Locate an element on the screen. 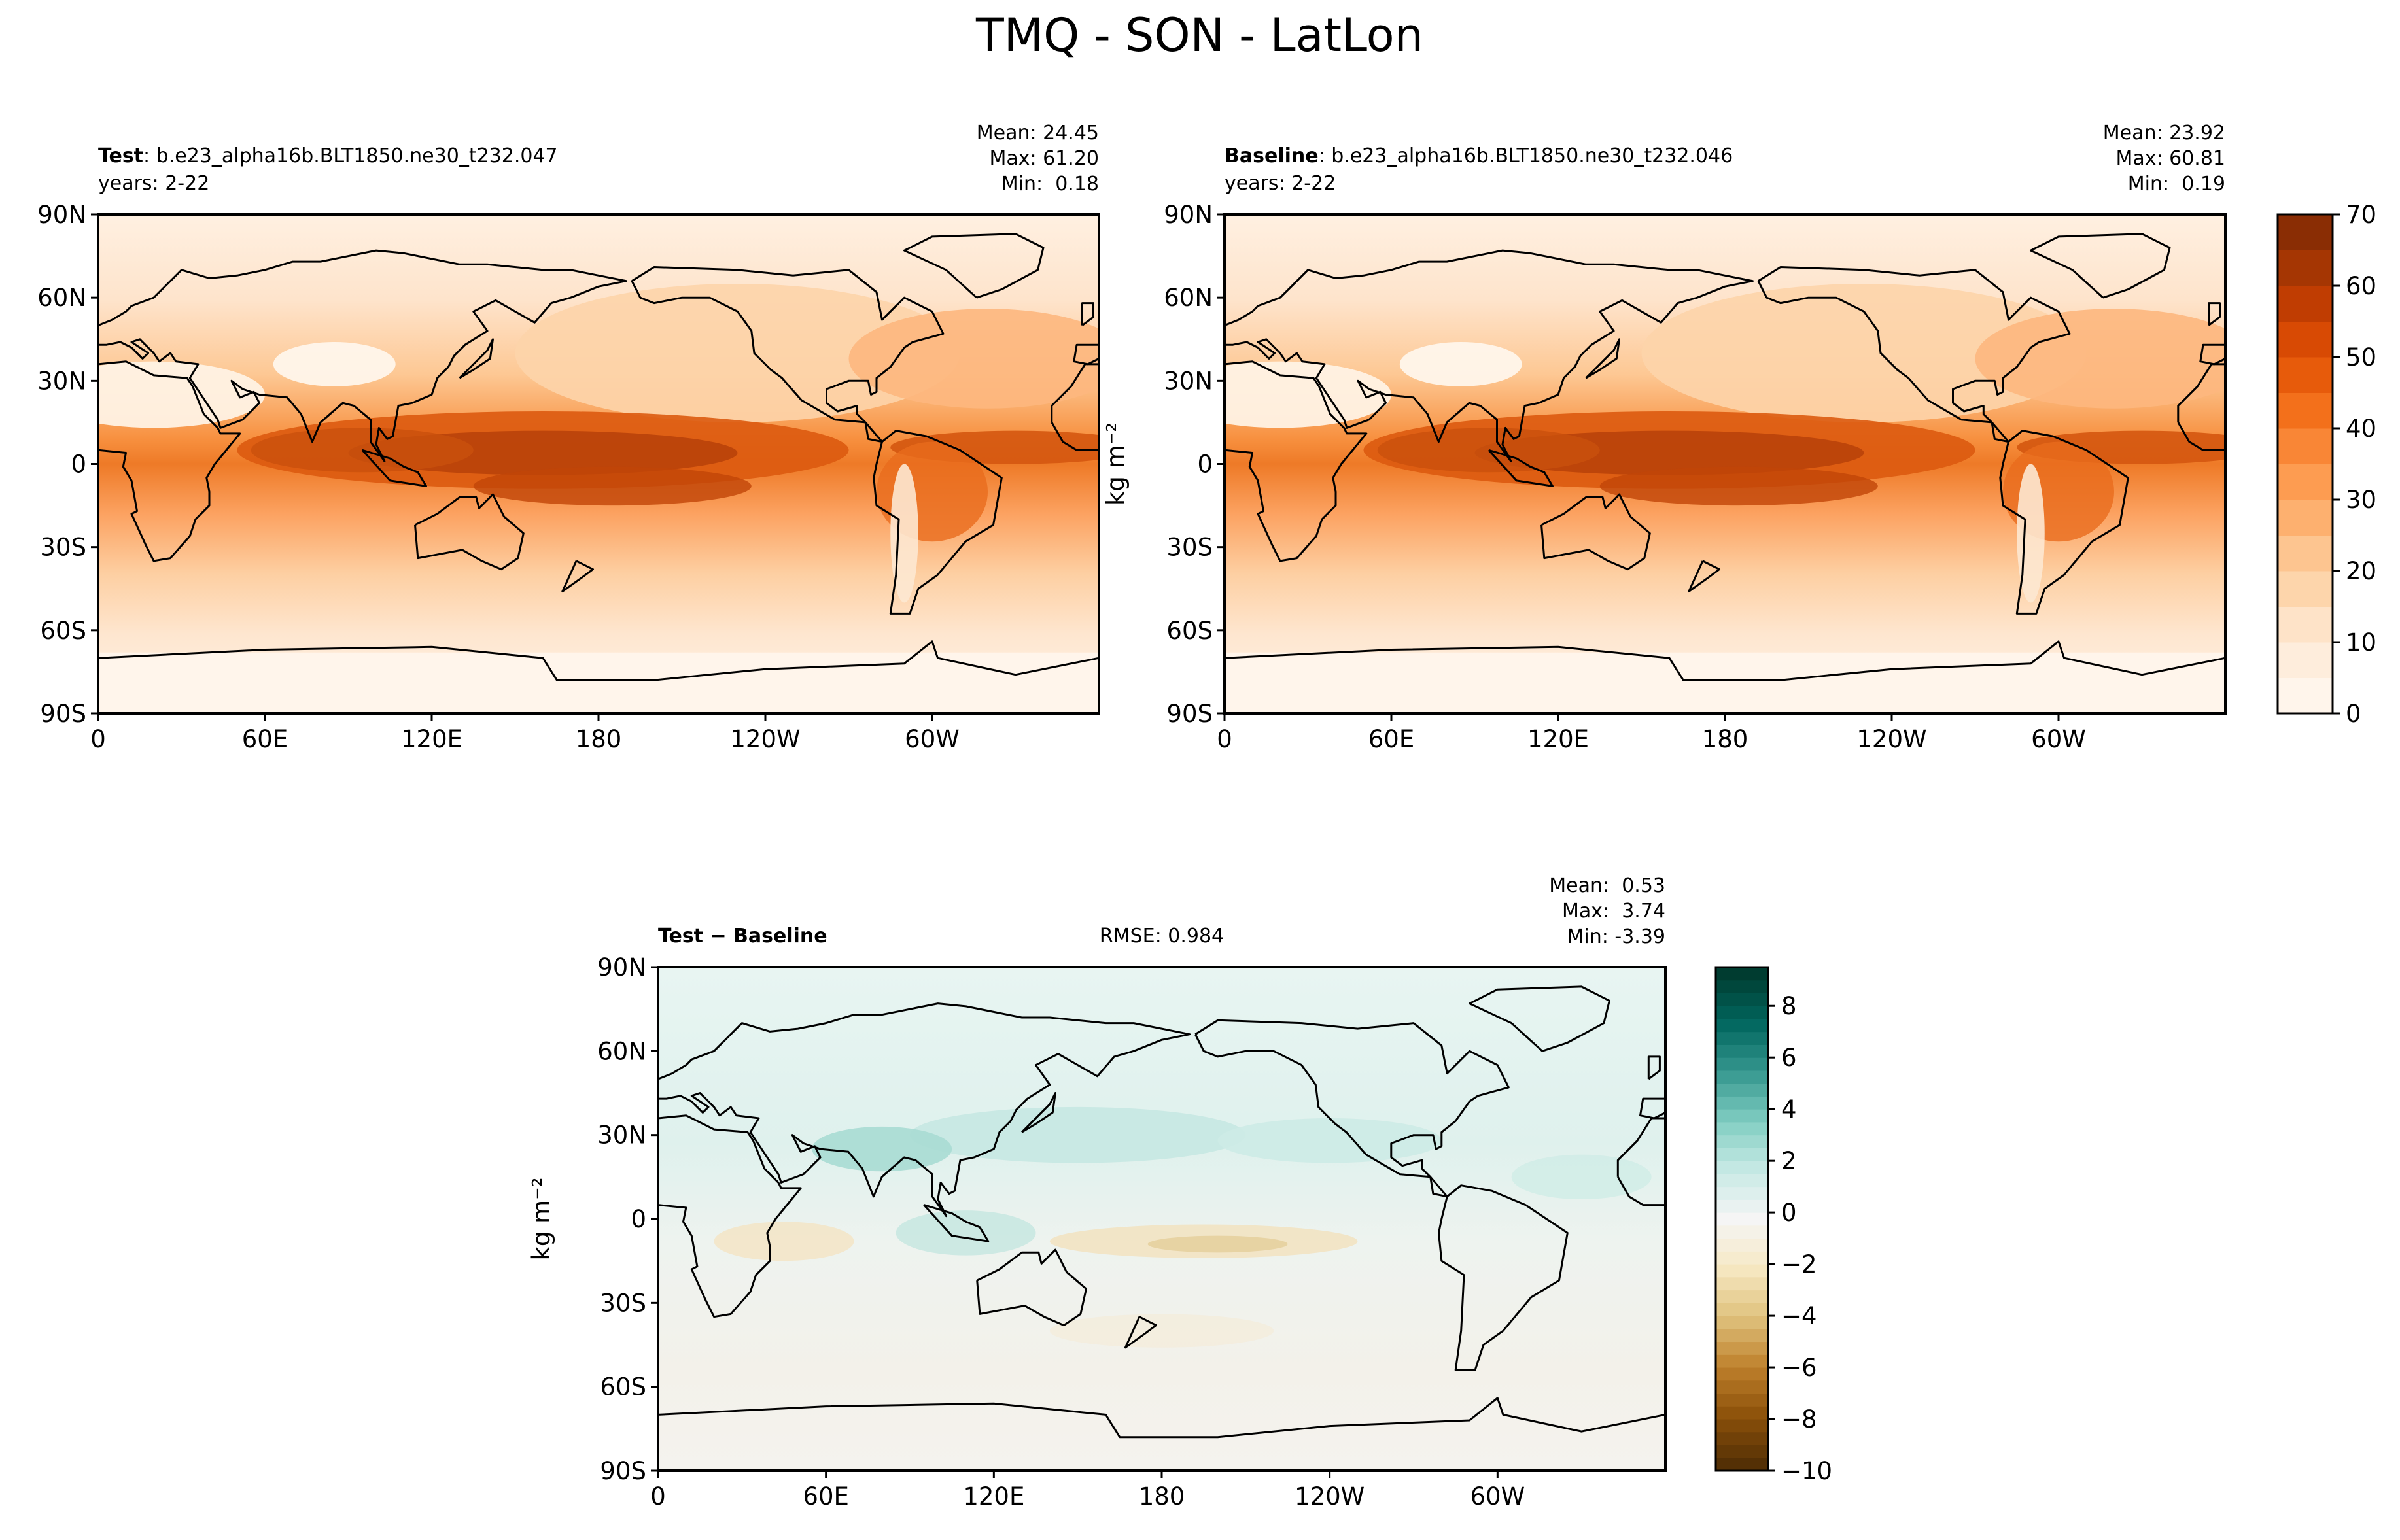  panel-name-case: : b.e23_alpha16b.BLT1850.ne30_t232.046 is located at coordinates (1526, 156).